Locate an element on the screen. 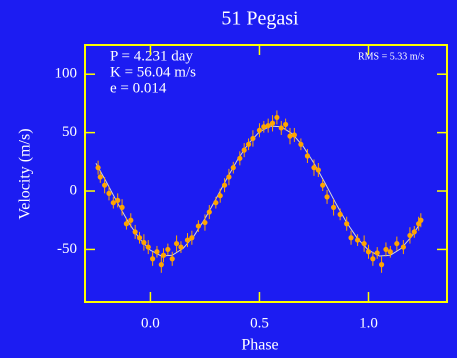 Image resolution: width=457 pixels, height=358 pixels. x-tick-label: 0.5 is located at coordinates (259, 323).